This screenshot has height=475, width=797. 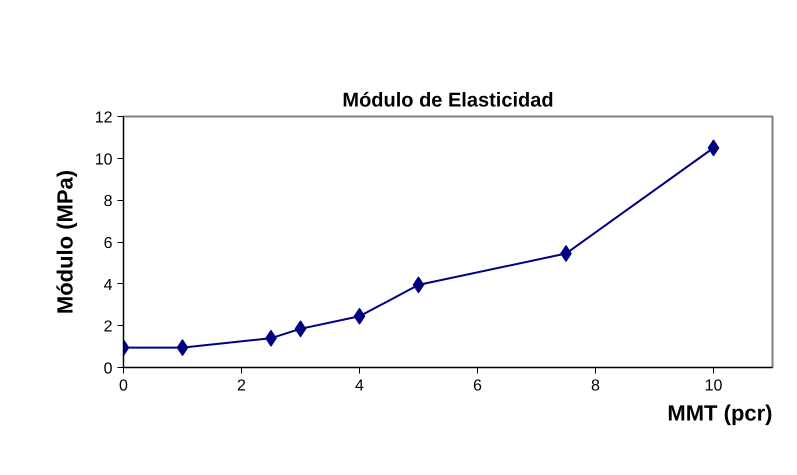 I want to click on x-tick-label: 10, so click(x=713, y=386).